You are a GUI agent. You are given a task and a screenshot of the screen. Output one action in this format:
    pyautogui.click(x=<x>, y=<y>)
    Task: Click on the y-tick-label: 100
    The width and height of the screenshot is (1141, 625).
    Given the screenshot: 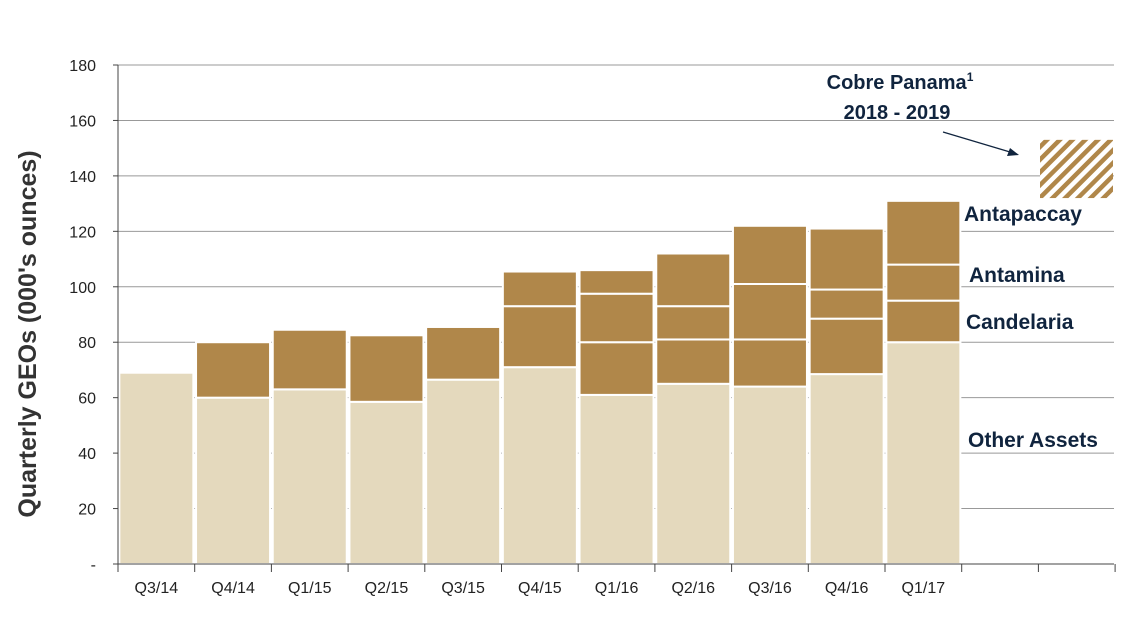 What is the action you would take?
    pyautogui.click(x=82, y=288)
    